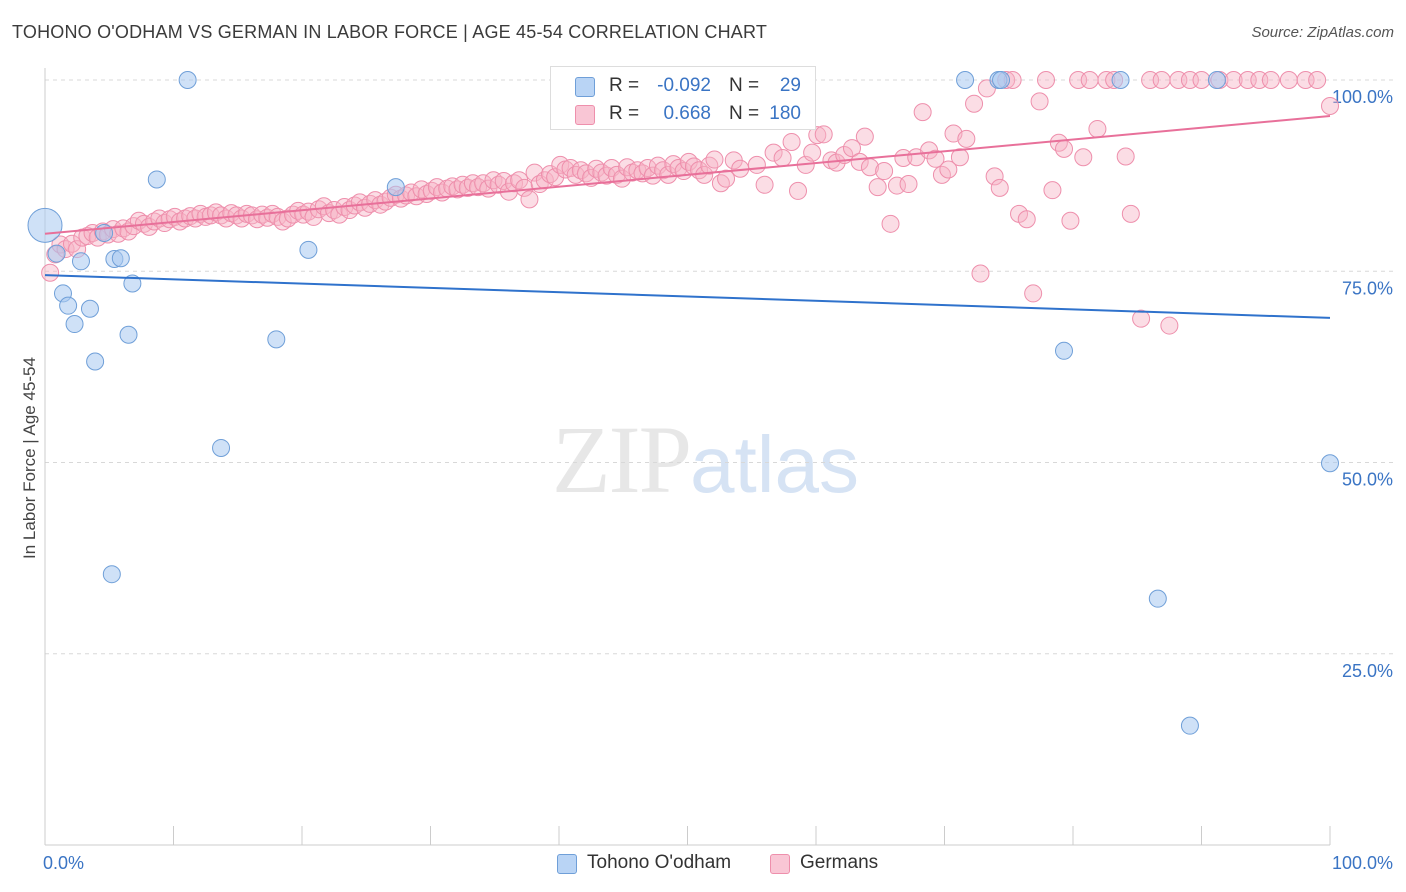 This screenshot has height=892, width=1406. What do you see at coordinates (1322, 32) in the screenshot?
I see `source-credit: Source: ZipAtlas.com` at bounding box center [1322, 32].